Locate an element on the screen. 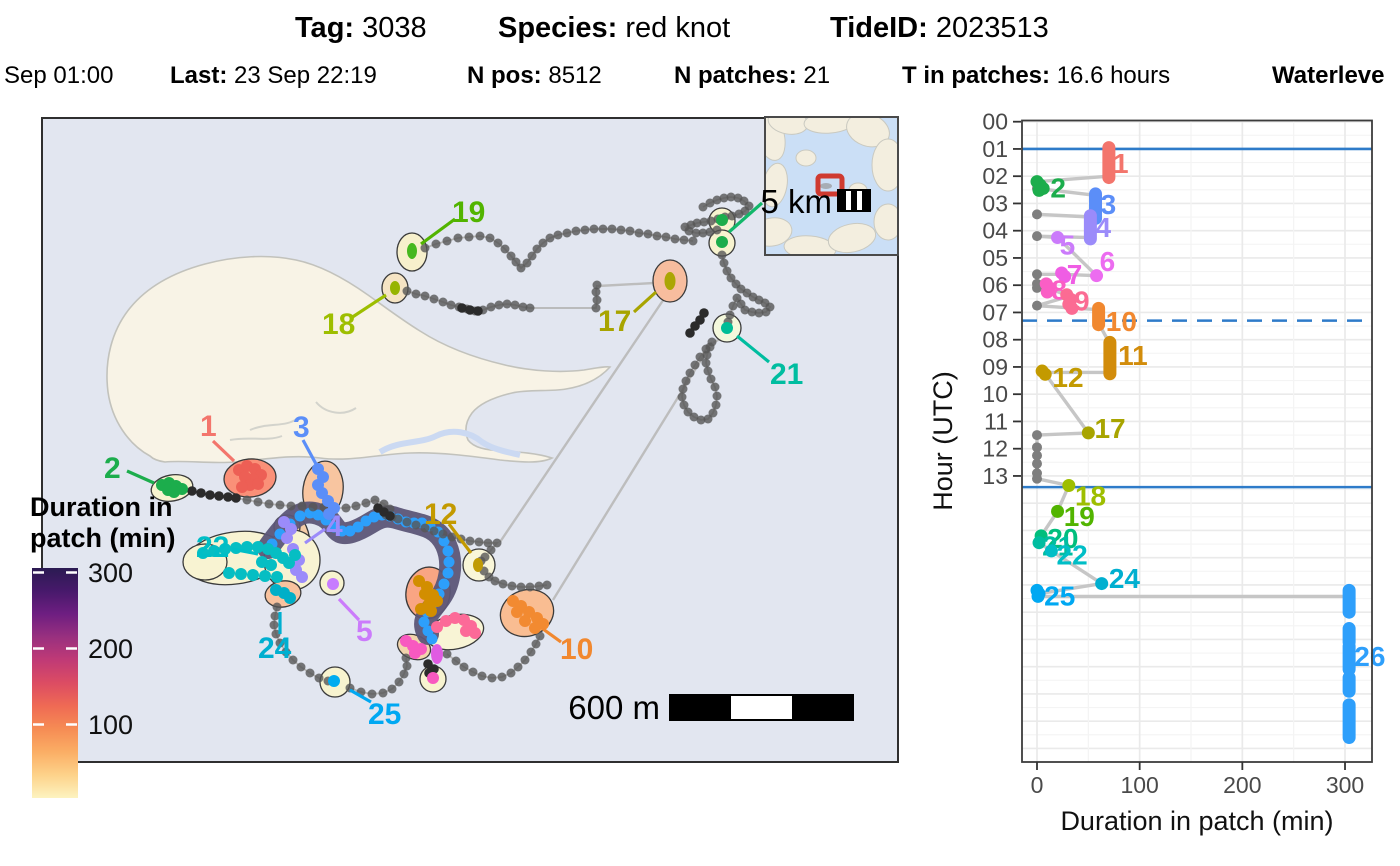  inset-scale-label: 5 km is located at coordinates (796, 201).